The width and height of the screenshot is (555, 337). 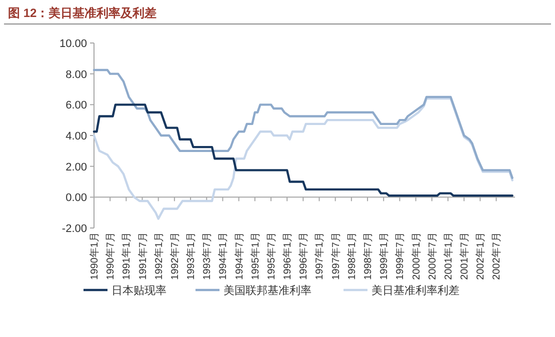 I want to click on chart-title: 图 12：美日基准利率及利差, so click(x=82, y=13).